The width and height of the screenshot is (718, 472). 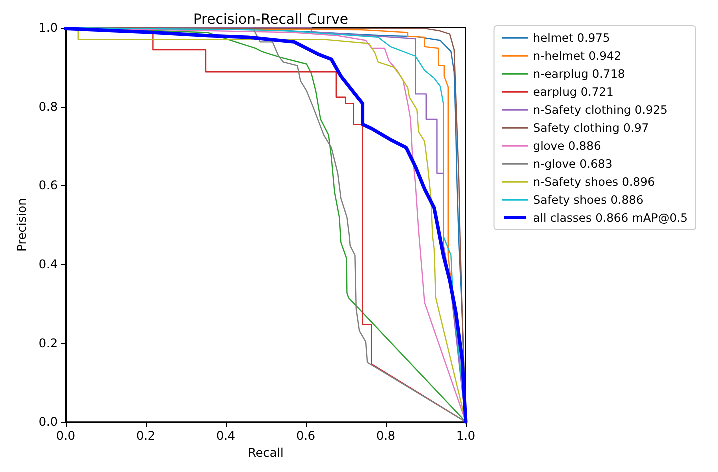 What do you see at coordinates (48, 422) in the screenshot?
I see `y-tick-label: 0.0` at bounding box center [48, 422].